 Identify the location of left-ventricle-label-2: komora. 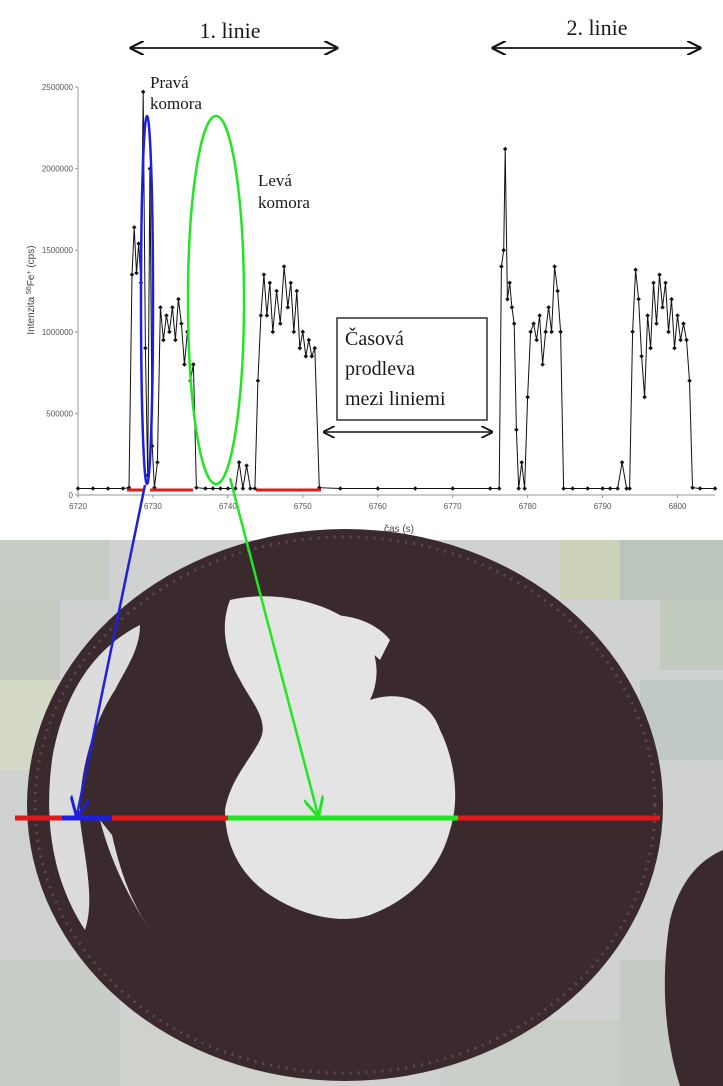
(284, 202).